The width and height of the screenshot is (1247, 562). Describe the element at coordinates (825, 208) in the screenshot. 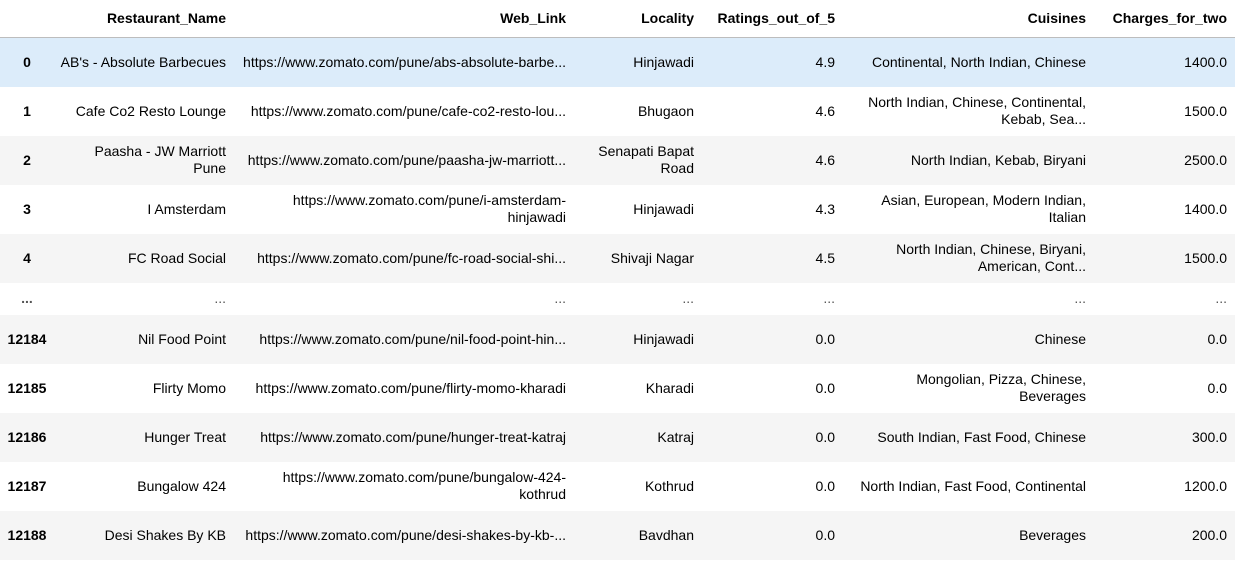

I see `cell-ratings: 4.3` at that location.